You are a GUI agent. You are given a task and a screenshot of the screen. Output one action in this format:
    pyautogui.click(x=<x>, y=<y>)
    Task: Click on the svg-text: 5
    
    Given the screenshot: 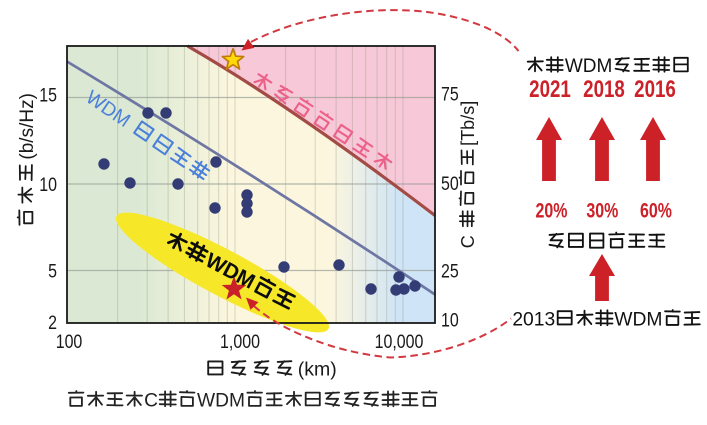 What is the action you would take?
    pyautogui.click(x=52, y=271)
    